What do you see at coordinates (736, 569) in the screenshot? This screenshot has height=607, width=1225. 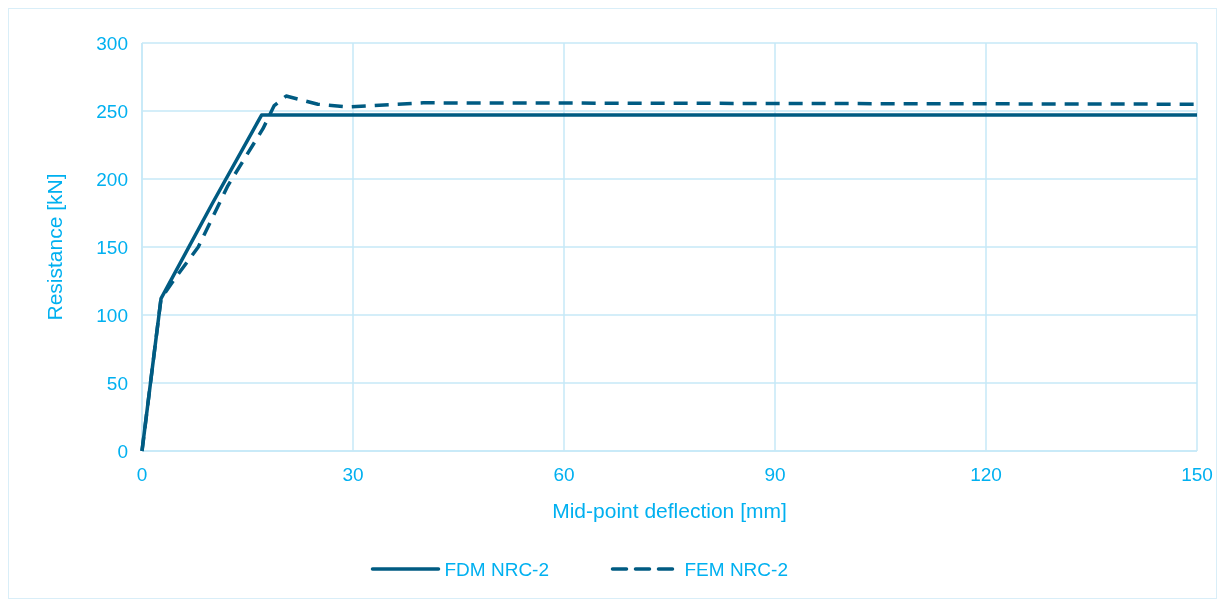 I see `legend-label: FEM NRC-2` at bounding box center [736, 569].